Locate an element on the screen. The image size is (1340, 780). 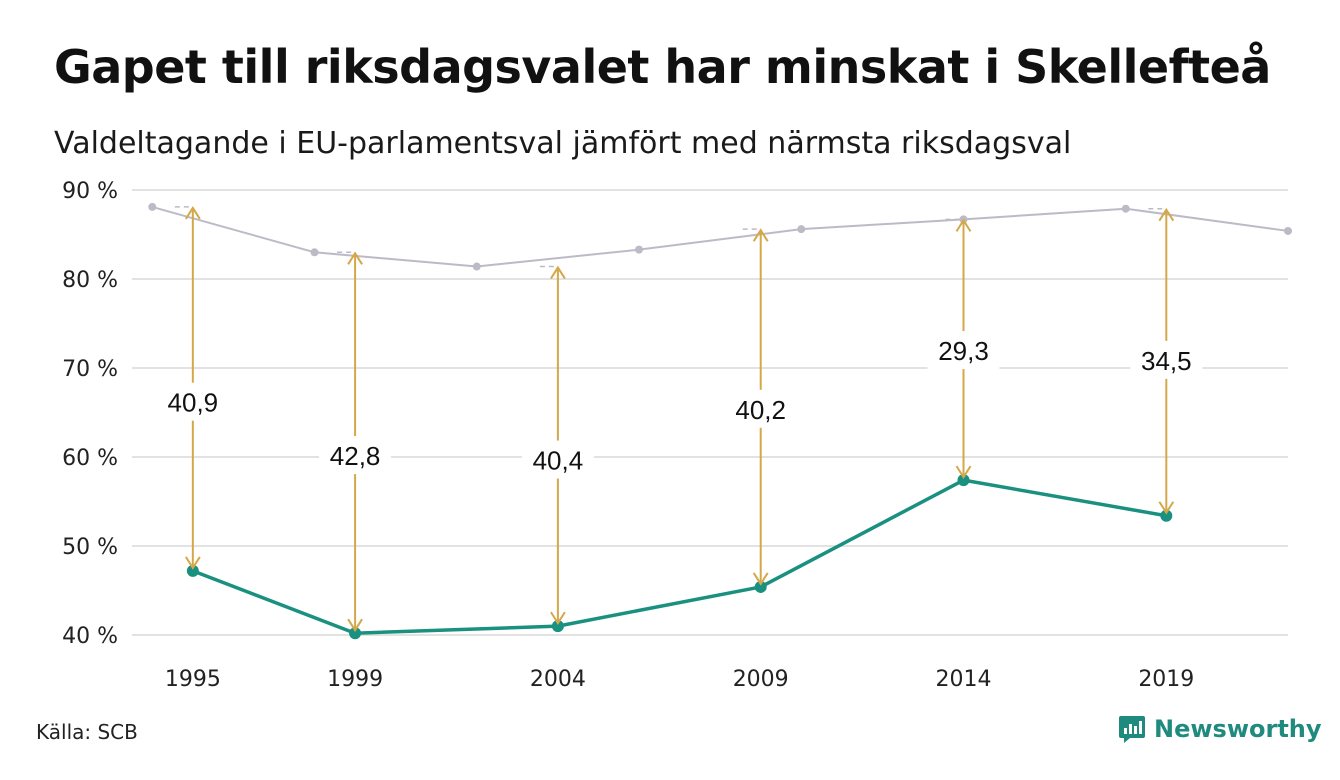
gap-label: 29,3 is located at coordinates (963, 351).